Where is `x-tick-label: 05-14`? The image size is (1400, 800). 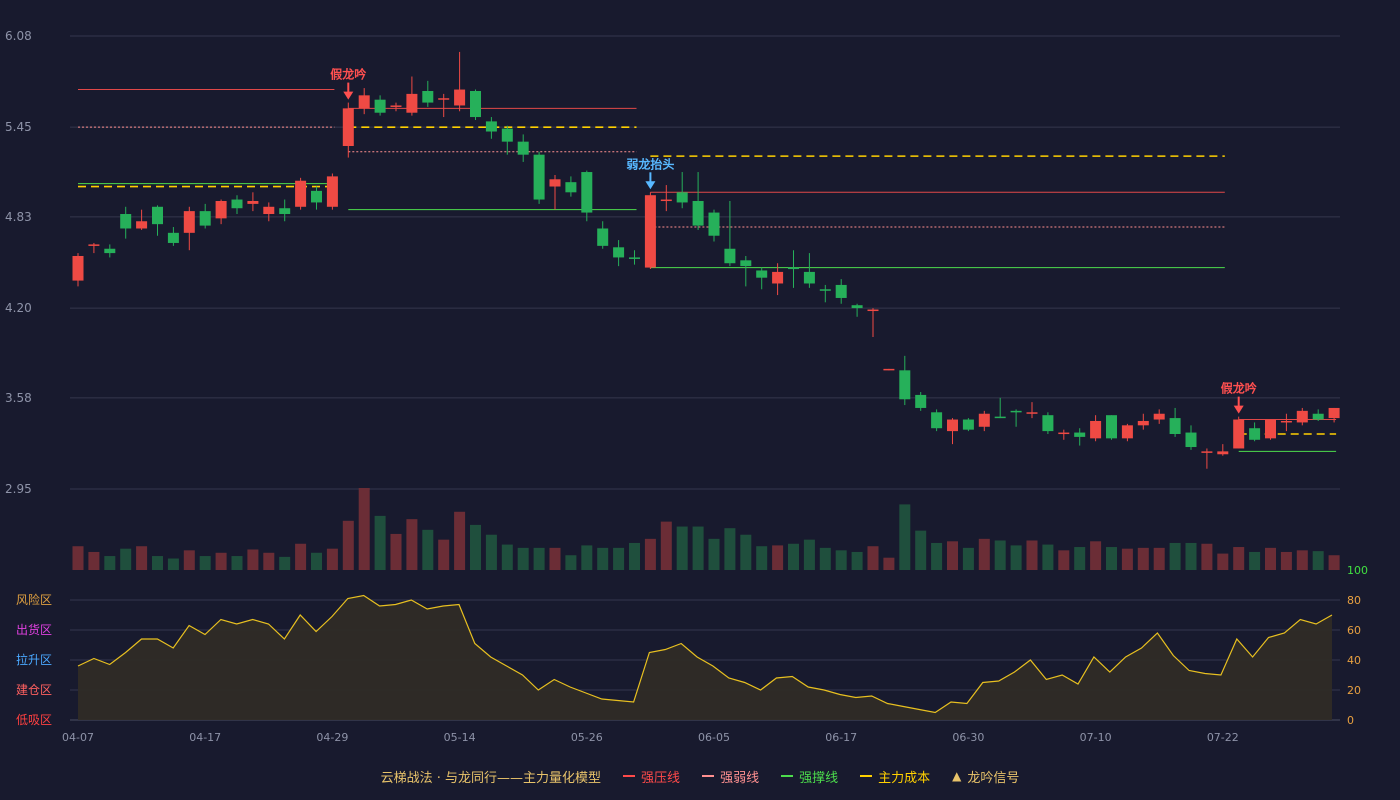 x-tick-label: 05-14 is located at coordinates (460, 737).